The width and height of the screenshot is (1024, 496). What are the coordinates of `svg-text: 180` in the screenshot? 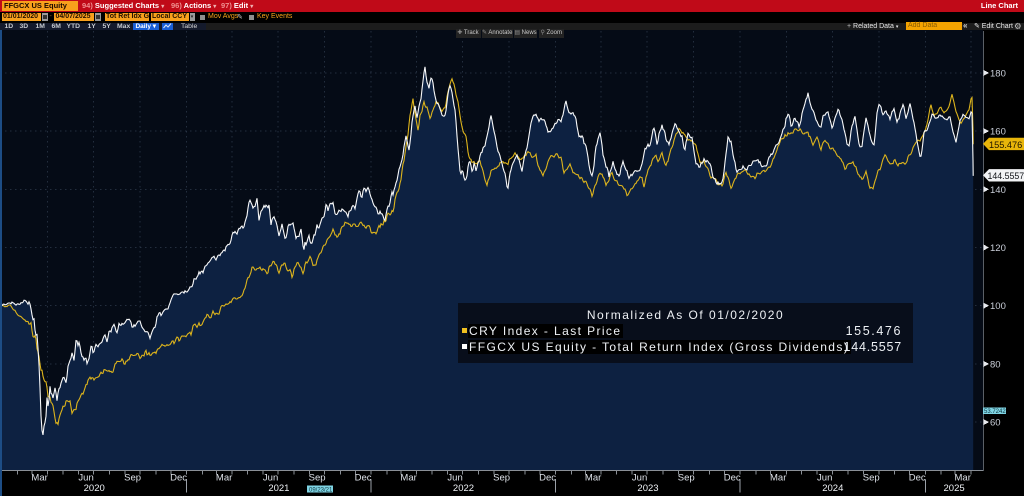 It's located at (998, 73).